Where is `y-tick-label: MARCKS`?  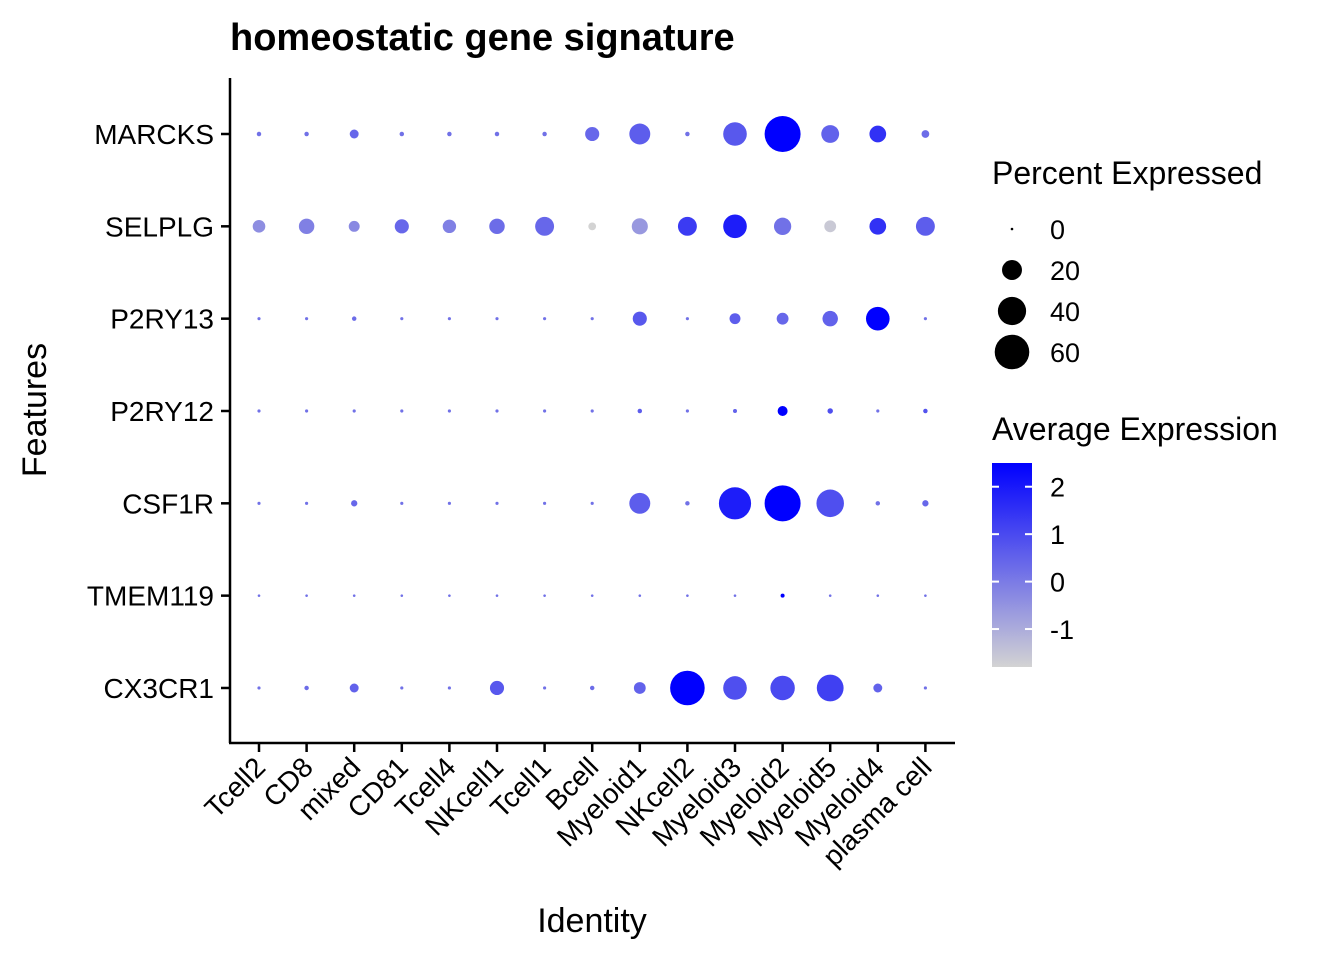
y-tick-label: MARCKS is located at coordinates (154, 134).